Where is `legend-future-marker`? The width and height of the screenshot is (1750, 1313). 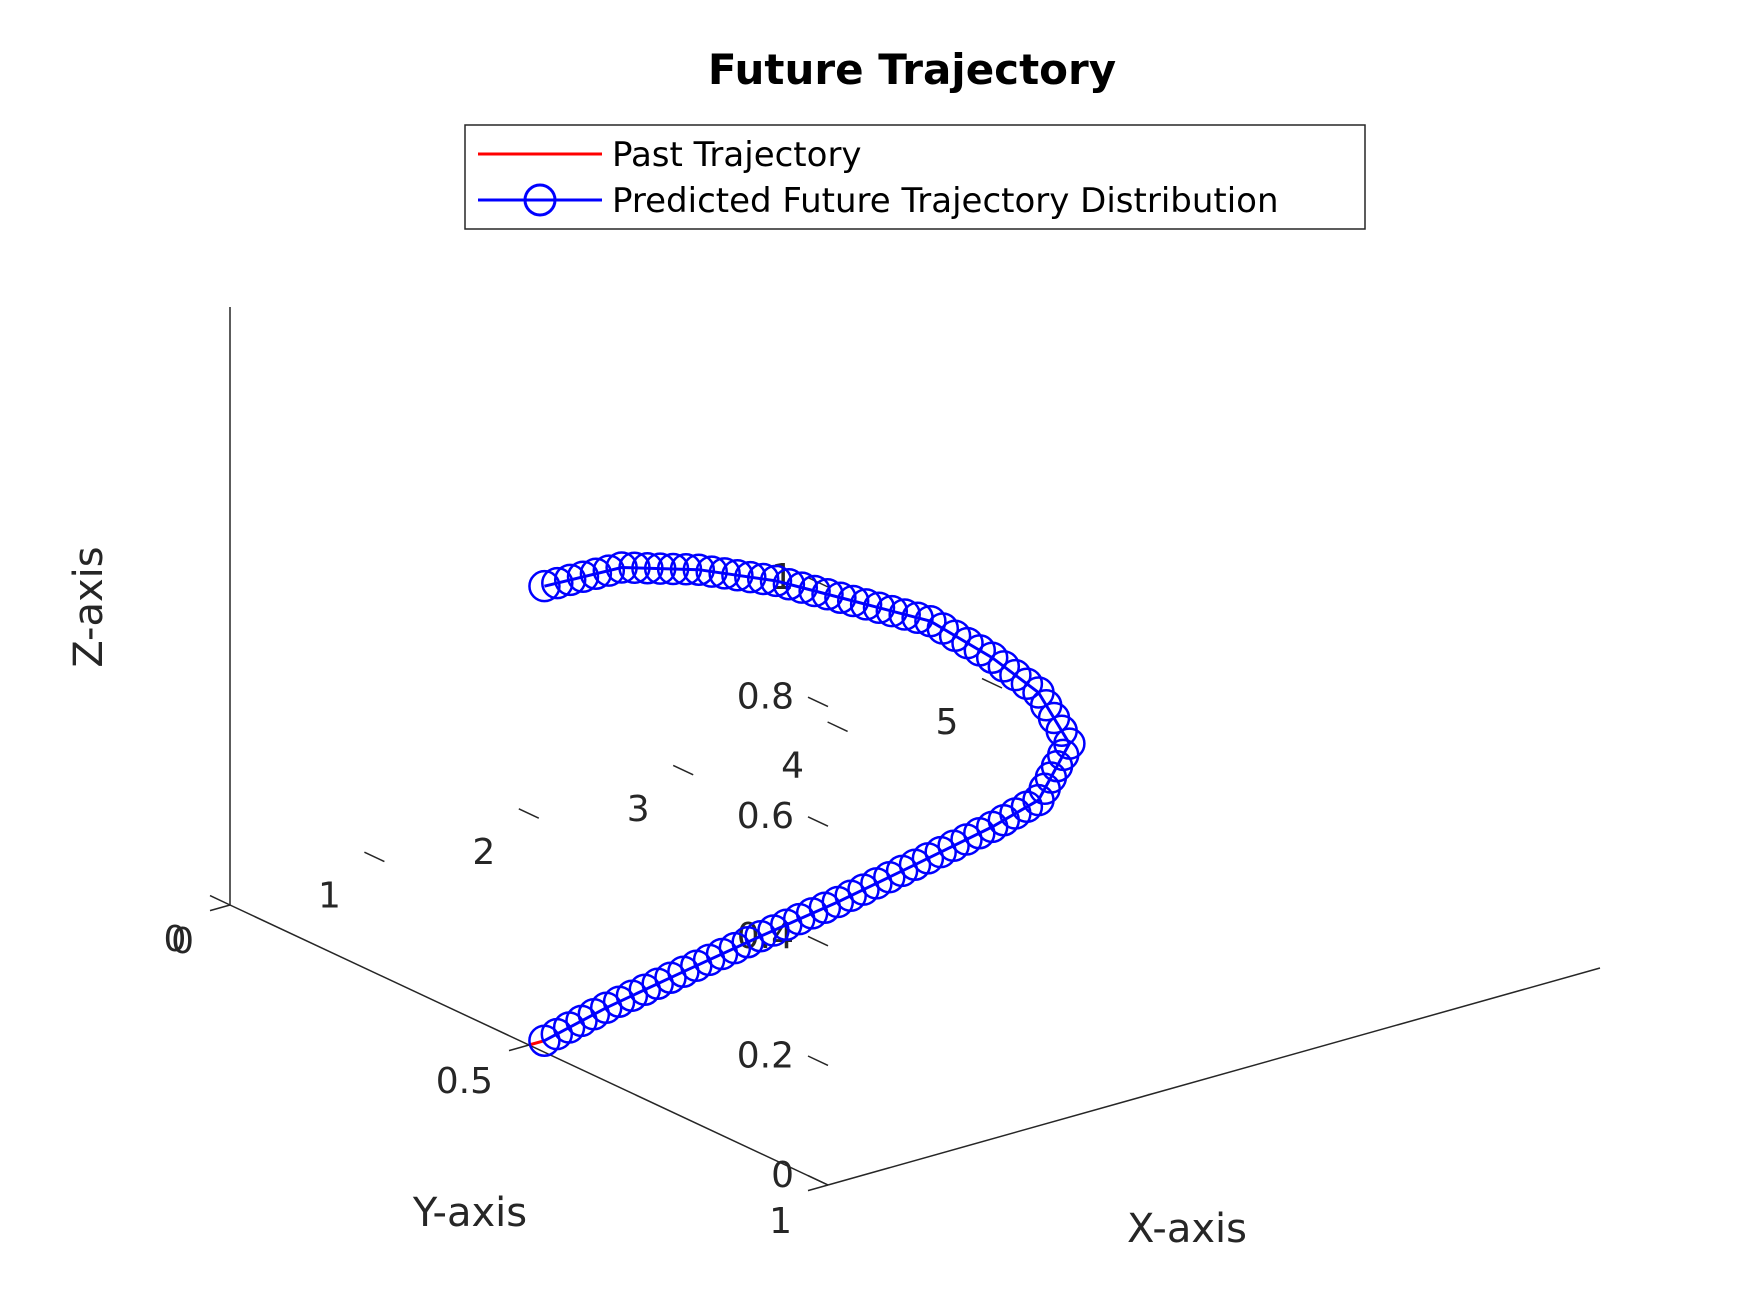 legend-future-marker is located at coordinates (540, 200).